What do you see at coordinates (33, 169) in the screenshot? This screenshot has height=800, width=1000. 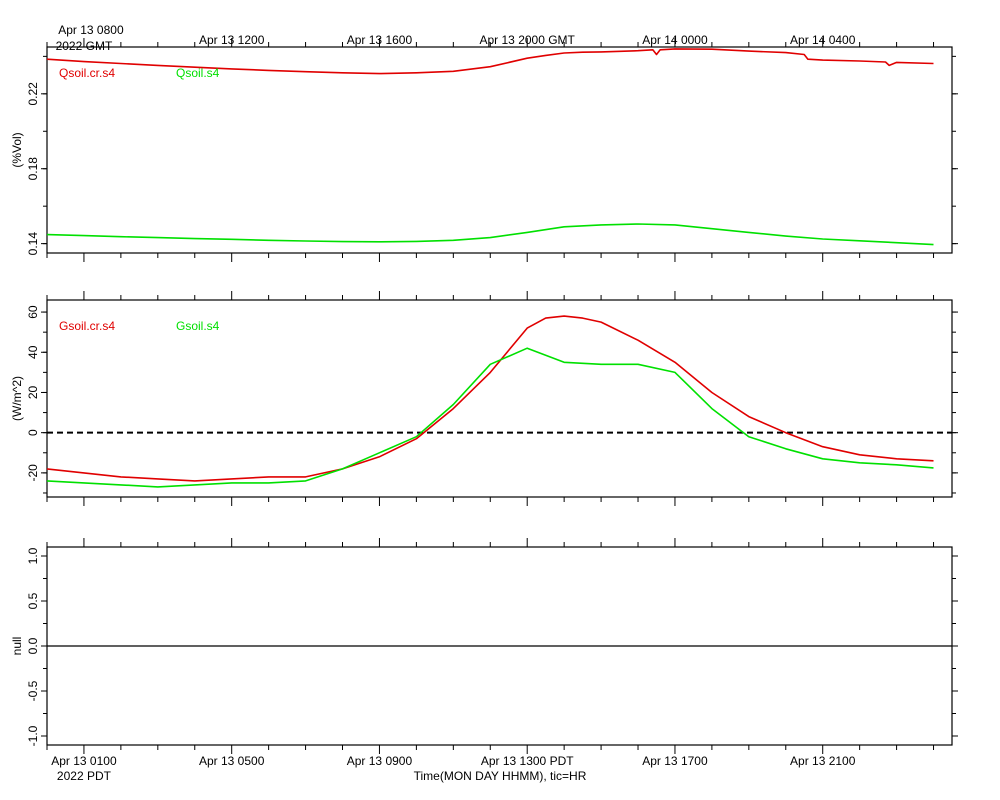 I see `y-tick-label: 0.18` at bounding box center [33, 169].